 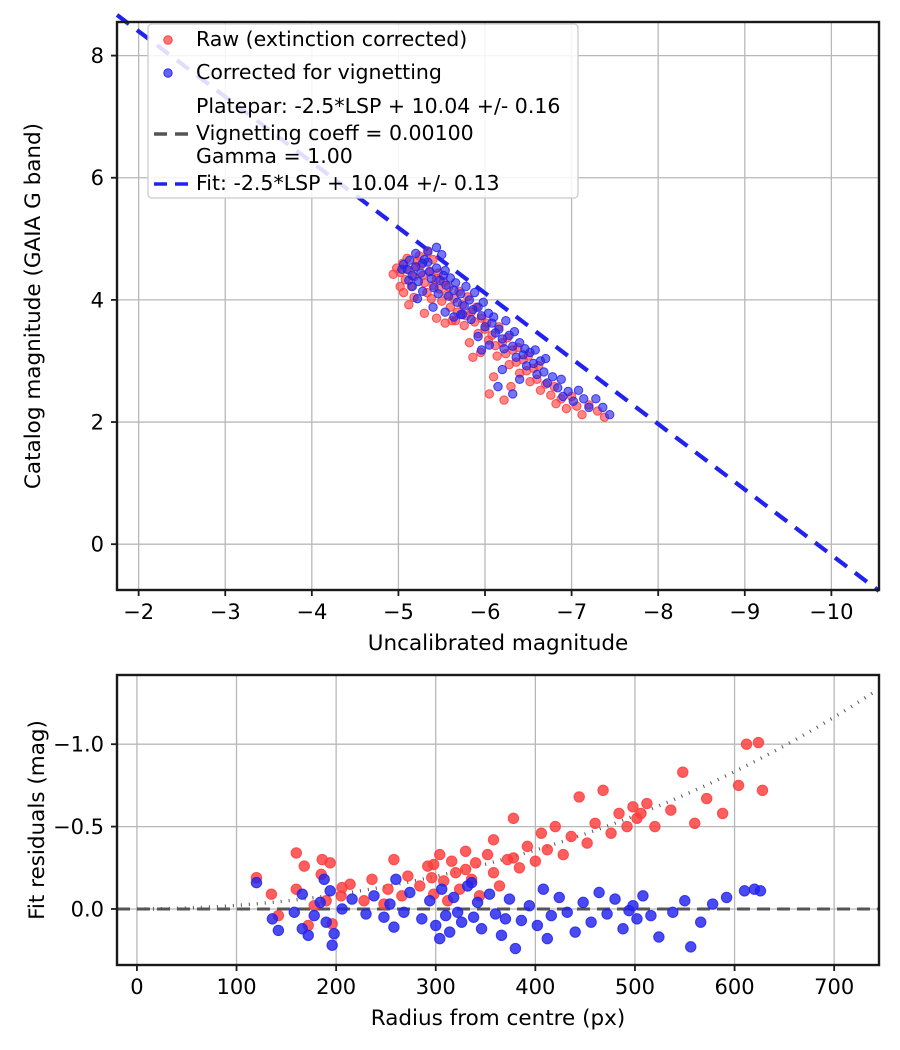 I want to click on x-tick-label: 600, so click(x=735, y=987).